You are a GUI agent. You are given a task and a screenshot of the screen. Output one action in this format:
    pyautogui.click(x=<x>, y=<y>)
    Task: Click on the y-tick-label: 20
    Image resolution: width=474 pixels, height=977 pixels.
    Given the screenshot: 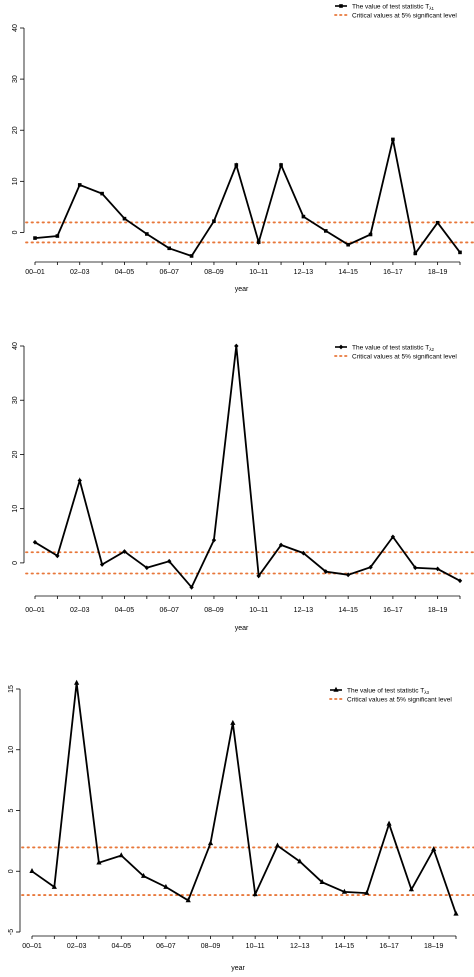 What is the action you would take?
    pyautogui.click(x=15, y=454)
    